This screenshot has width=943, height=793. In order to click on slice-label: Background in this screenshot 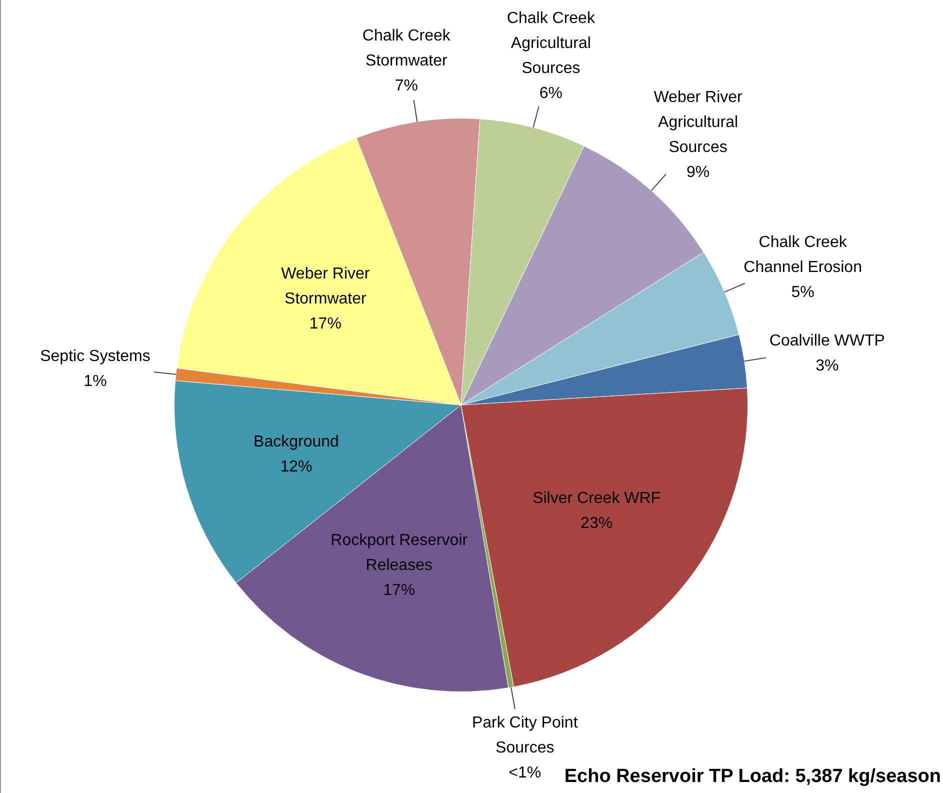, I will do `click(296, 441)`.